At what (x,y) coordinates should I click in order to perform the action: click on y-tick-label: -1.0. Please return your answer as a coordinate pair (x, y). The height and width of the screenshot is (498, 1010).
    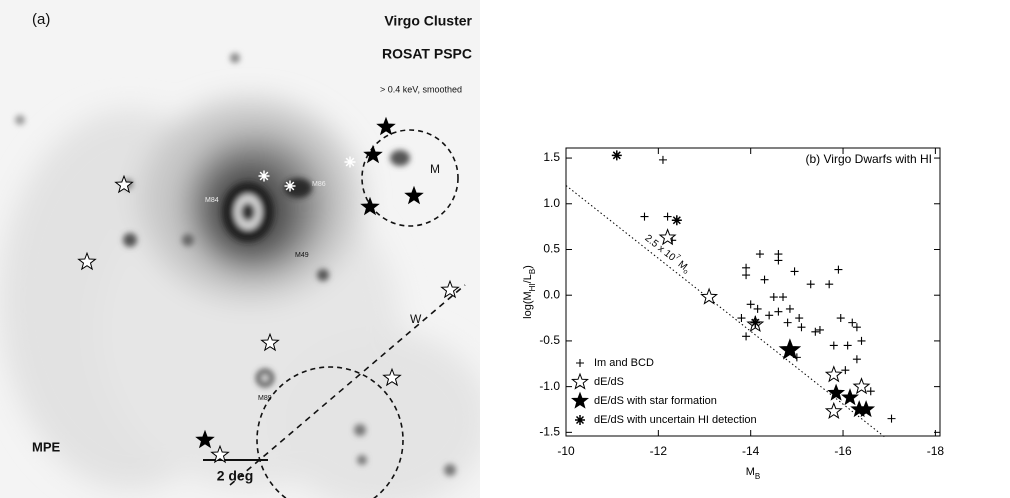
    Looking at the image, I should click on (549, 386).